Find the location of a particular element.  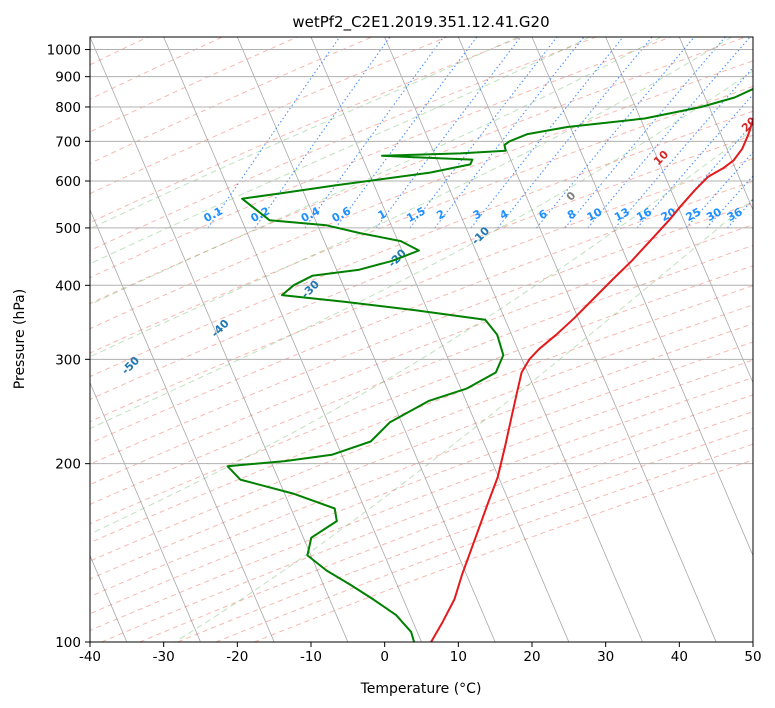

y-tick-label: 900 is located at coordinates (68, 78).